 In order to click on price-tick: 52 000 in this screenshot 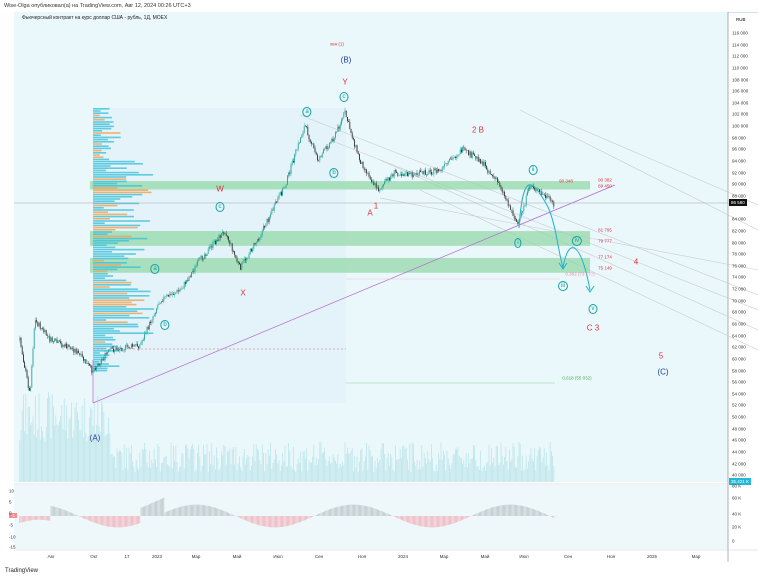, I will do `click(739, 405)`.